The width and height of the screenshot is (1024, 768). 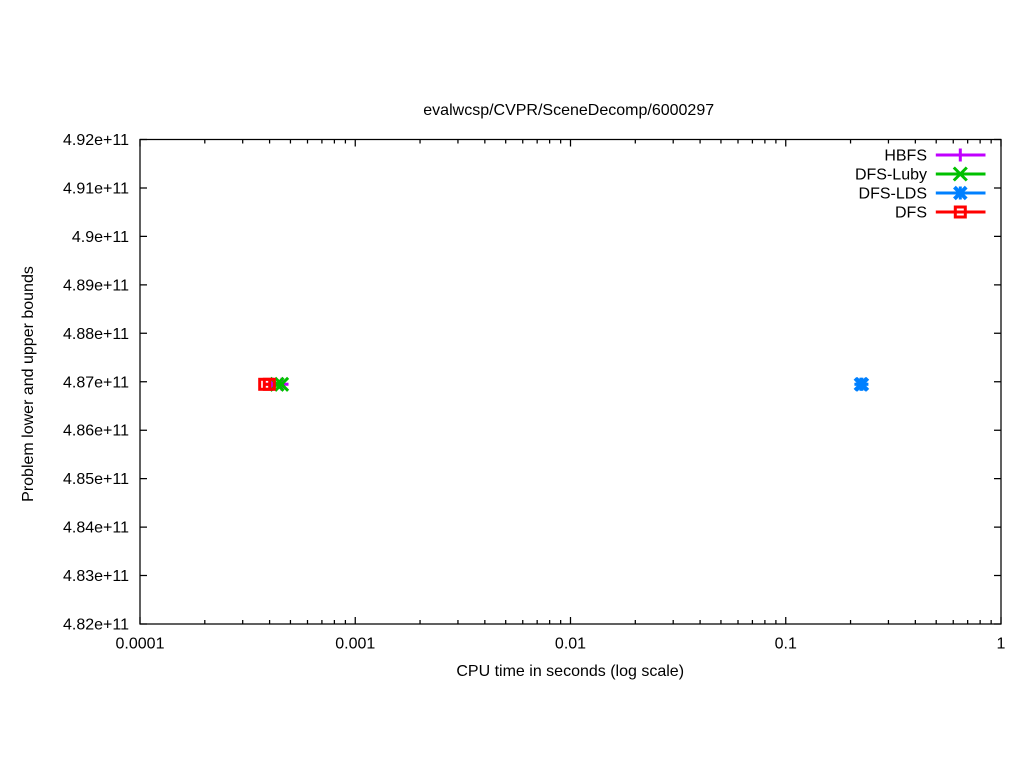 I want to click on svg-text: DFS-Luby, so click(x=891, y=175).